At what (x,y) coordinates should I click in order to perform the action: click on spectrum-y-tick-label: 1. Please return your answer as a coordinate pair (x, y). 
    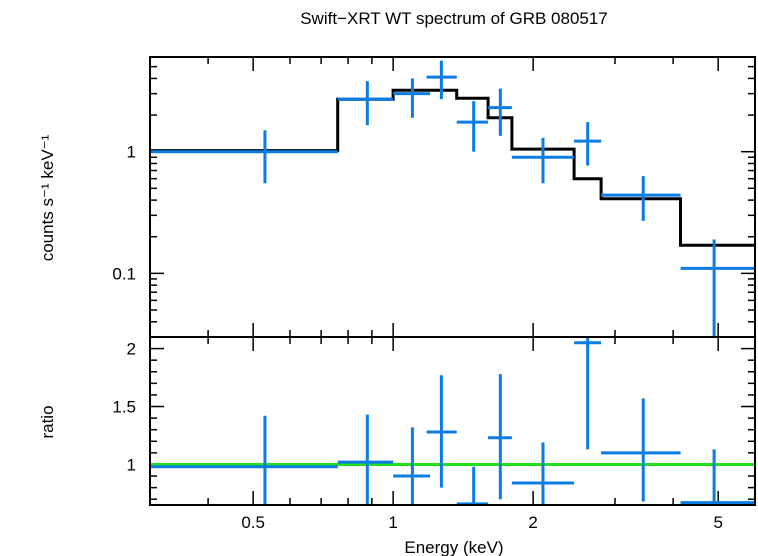
    Looking at the image, I should click on (131, 152).